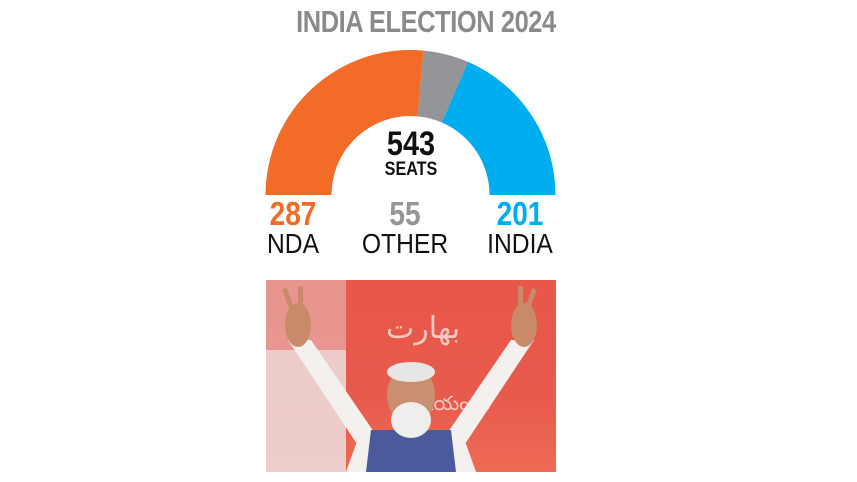  Describe the element at coordinates (443, 86) in the screenshot. I see `arc-segment-other` at that location.